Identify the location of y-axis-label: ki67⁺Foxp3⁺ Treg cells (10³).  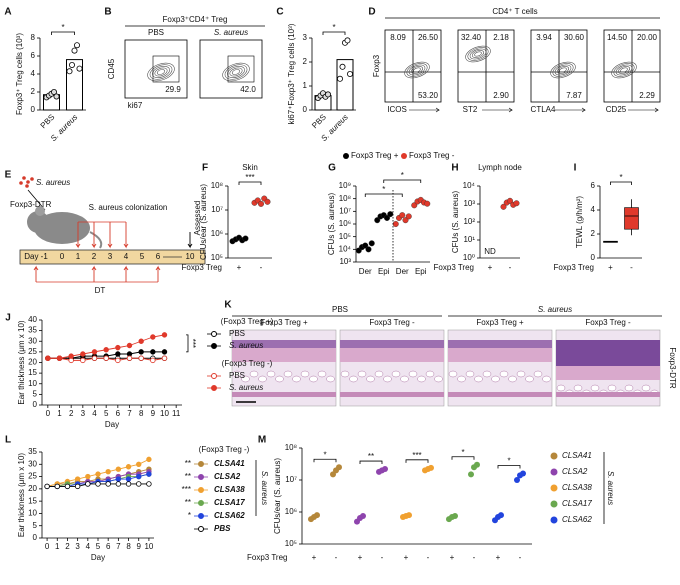
(291, 73).